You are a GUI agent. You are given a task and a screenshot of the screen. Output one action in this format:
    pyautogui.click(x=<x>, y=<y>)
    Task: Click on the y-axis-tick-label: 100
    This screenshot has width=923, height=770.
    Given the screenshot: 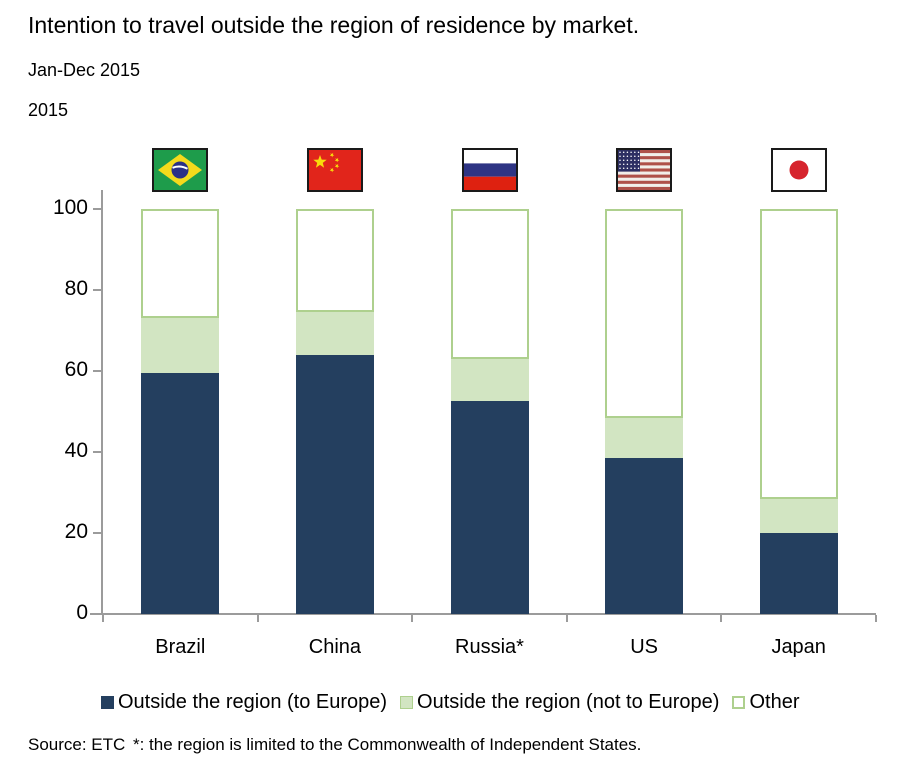 What is the action you would take?
    pyautogui.click(x=70, y=207)
    